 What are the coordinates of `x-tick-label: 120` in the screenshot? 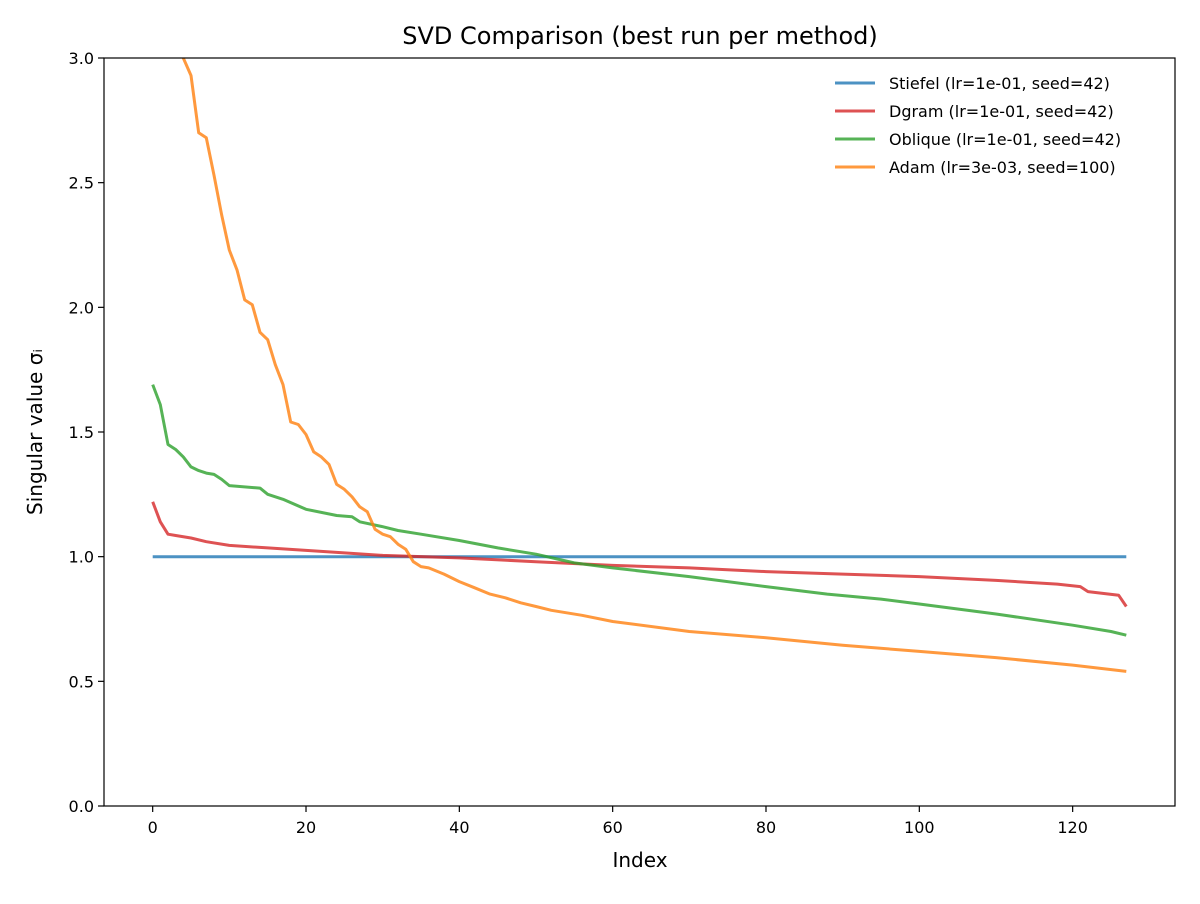 It's located at (1072, 827).